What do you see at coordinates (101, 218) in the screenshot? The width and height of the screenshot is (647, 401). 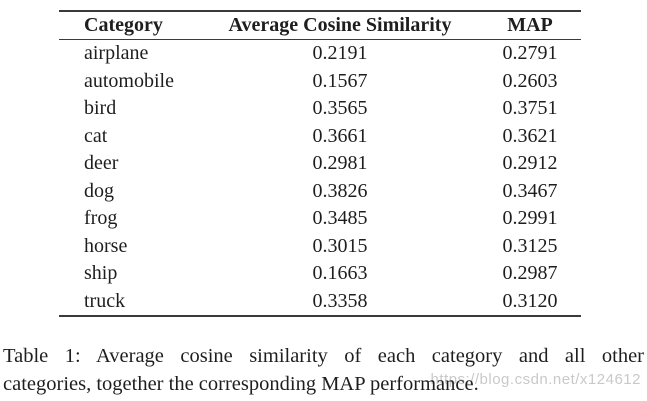 I see `cell-category: frog` at bounding box center [101, 218].